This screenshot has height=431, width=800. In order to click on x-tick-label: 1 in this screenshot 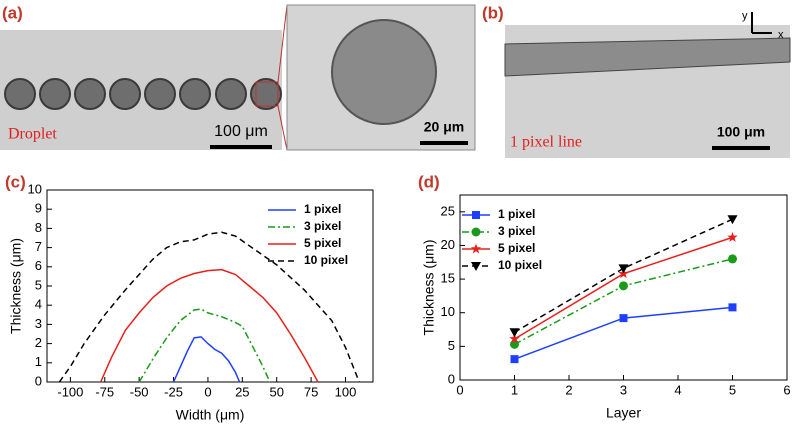, I will do `click(514, 389)`.